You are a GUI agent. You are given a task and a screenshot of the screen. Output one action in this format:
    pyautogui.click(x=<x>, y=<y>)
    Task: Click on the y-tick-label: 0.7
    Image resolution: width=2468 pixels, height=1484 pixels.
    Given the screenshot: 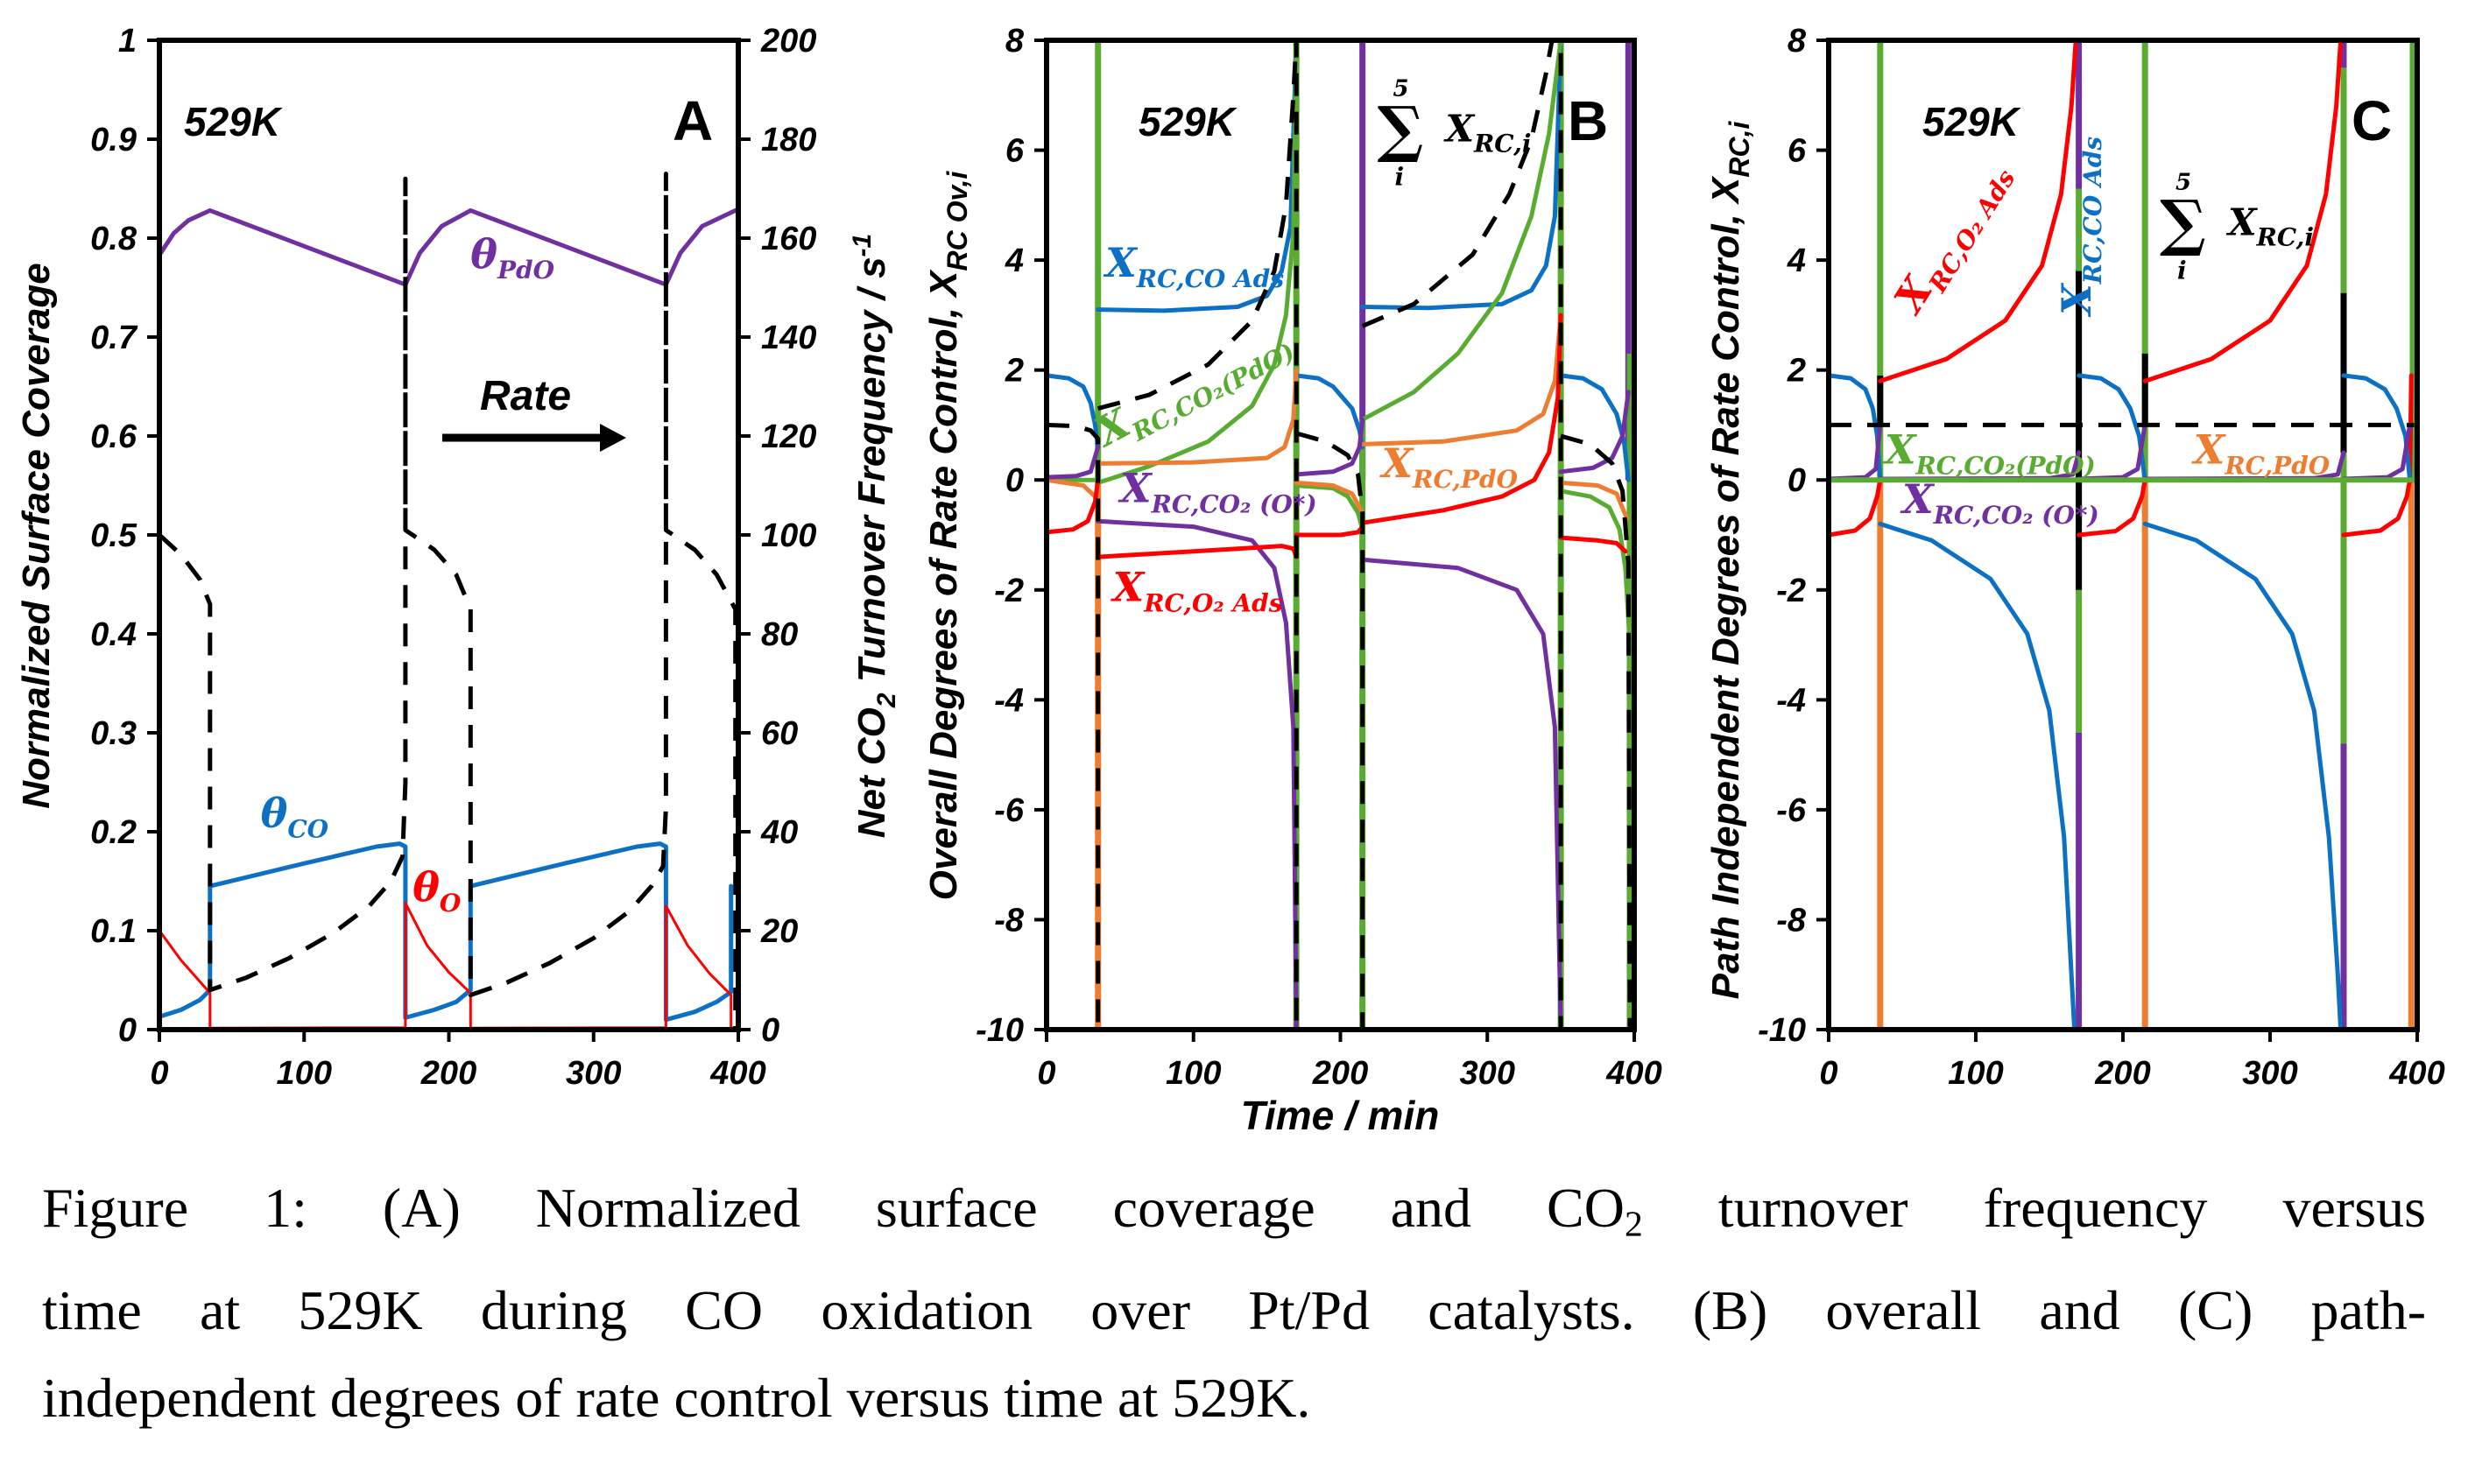 What is the action you would take?
    pyautogui.click(x=114, y=338)
    